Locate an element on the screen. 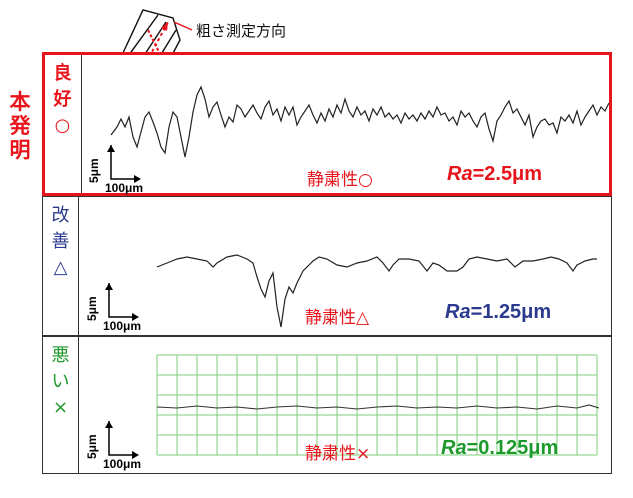  roughness-profile-improved is located at coordinates (376, 291).